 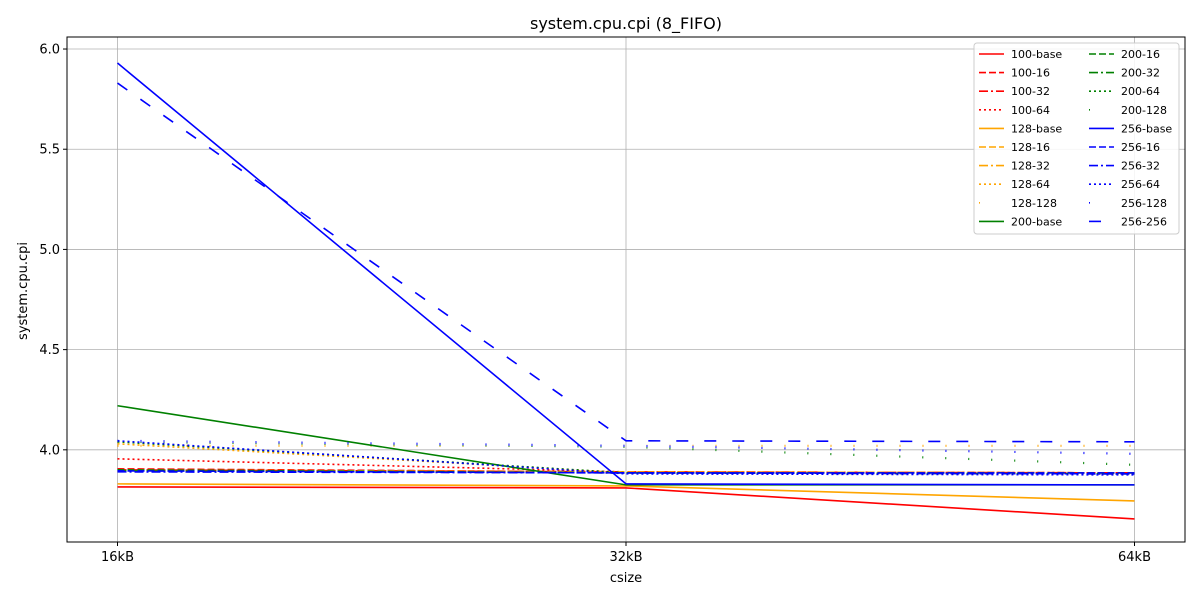 What do you see at coordinates (626, 503) in the screenshot?
I see `series-line-100-base` at bounding box center [626, 503].